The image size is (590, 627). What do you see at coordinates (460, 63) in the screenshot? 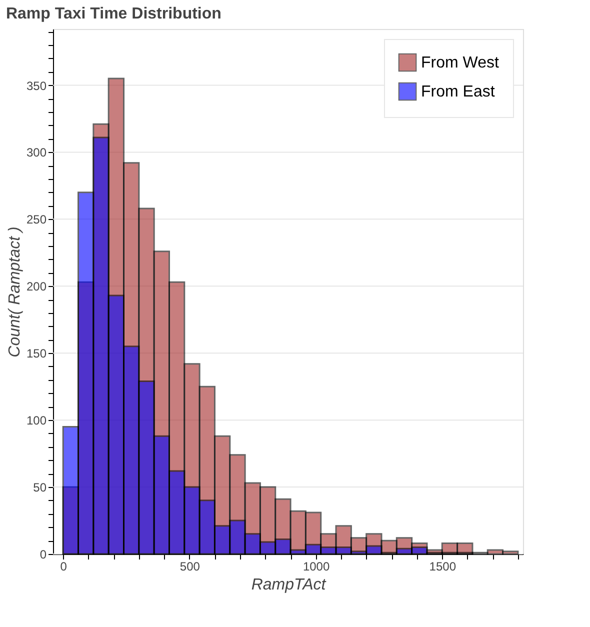
I see `legend-label: From West` at bounding box center [460, 63].